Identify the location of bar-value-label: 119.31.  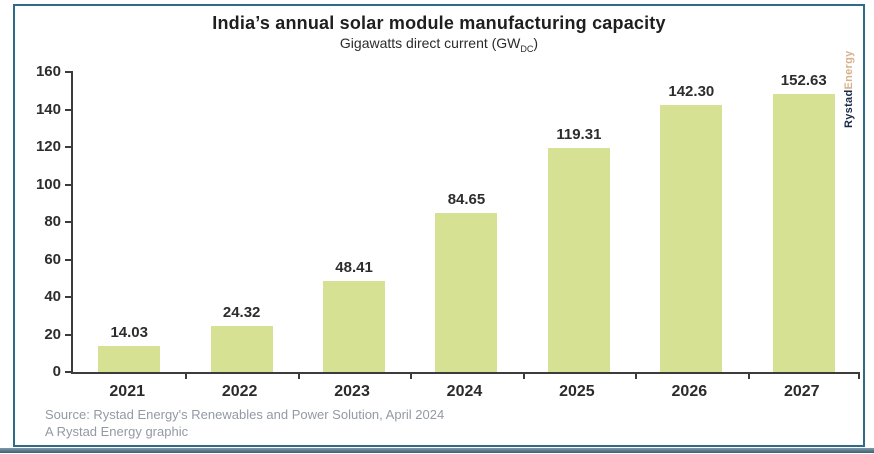
(579, 135).